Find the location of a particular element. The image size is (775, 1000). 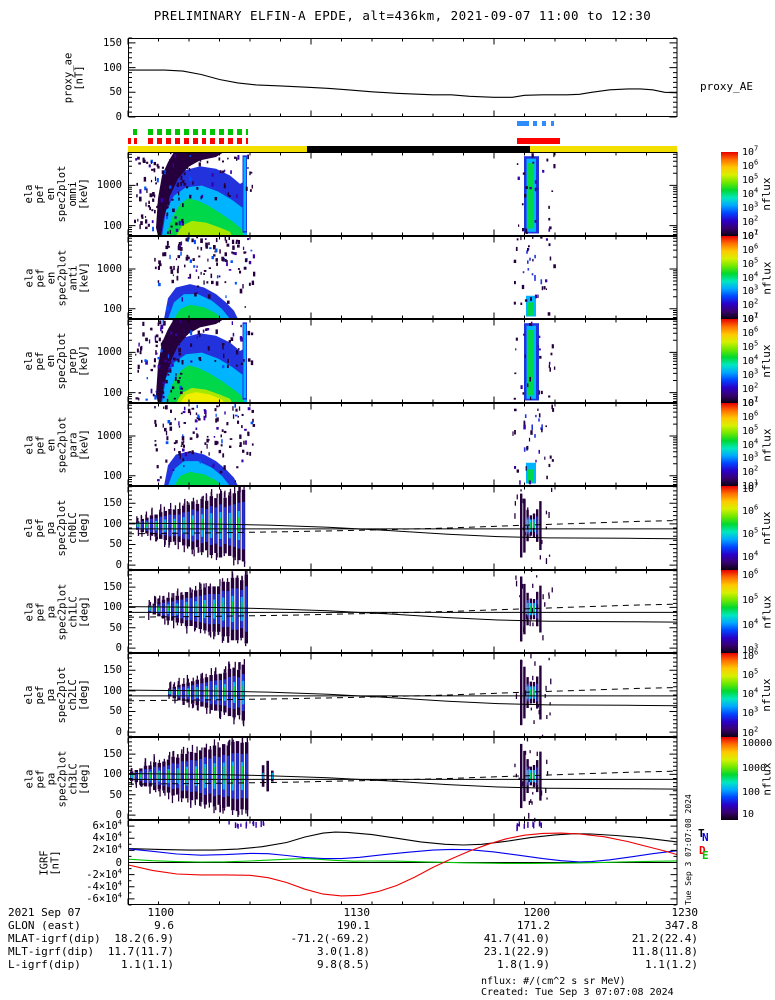

colorbar-tick: 10000 is located at coordinates (757, 743).